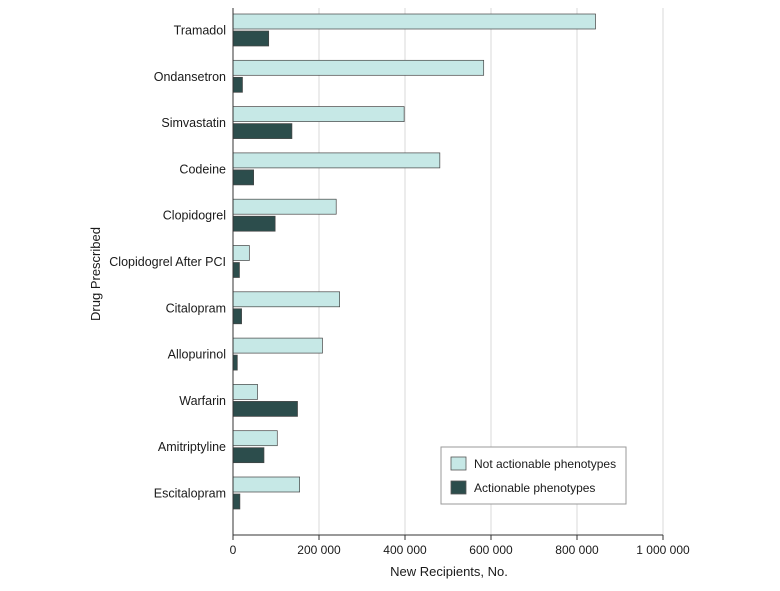 This screenshot has height=591, width=780. I want to click on category-label: Clopidogrel After PCI, so click(167, 262).